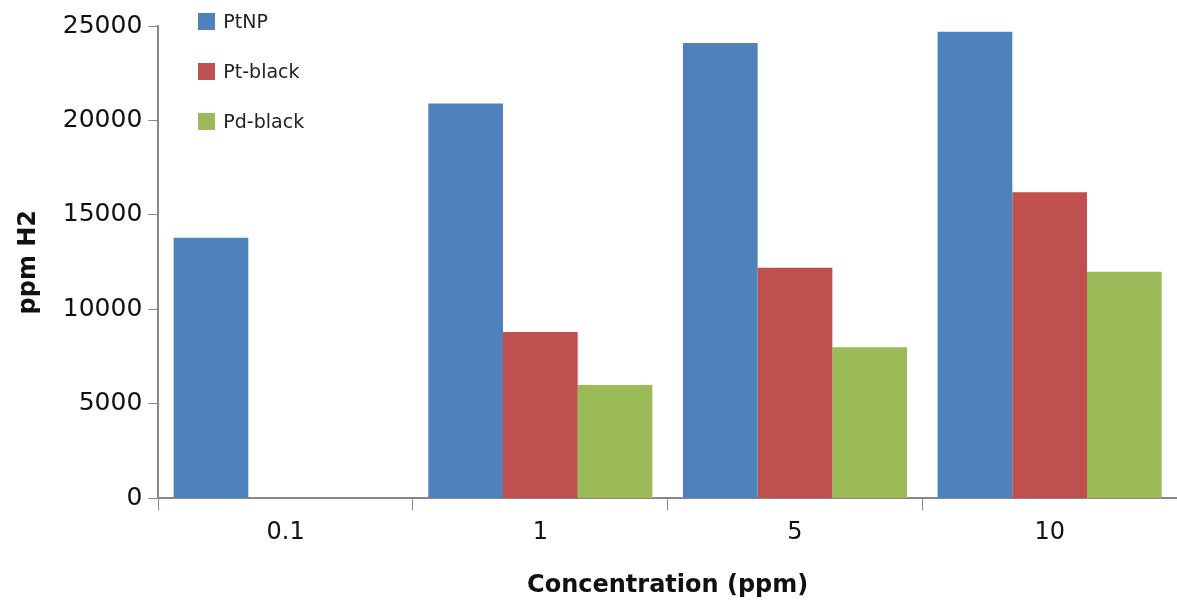 This screenshot has height=608, width=1177. What do you see at coordinates (102, 118) in the screenshot?
I see `y-tick-label: 20000` at bounding box center [102, 118].